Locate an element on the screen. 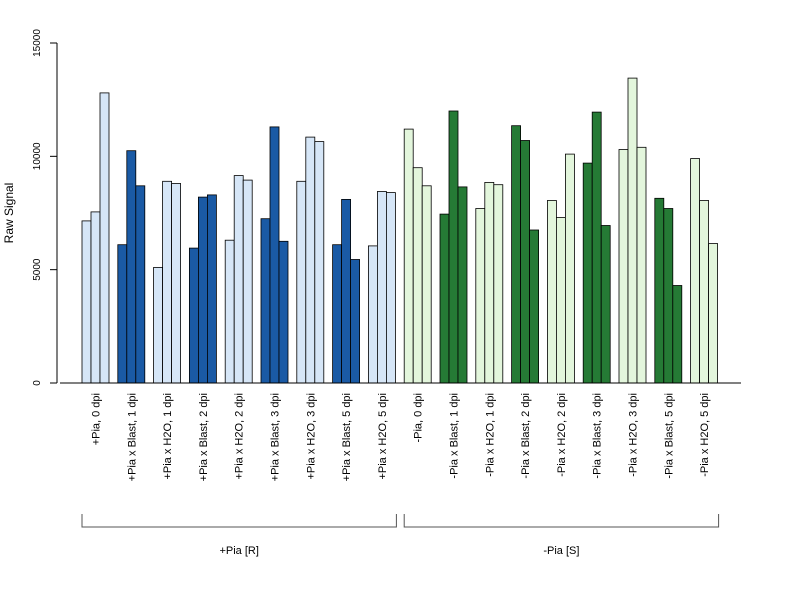 The image size is (800, 600). x-tick-label: -Pia x H2O, 3 dpi is located at coordinates (634, 435).